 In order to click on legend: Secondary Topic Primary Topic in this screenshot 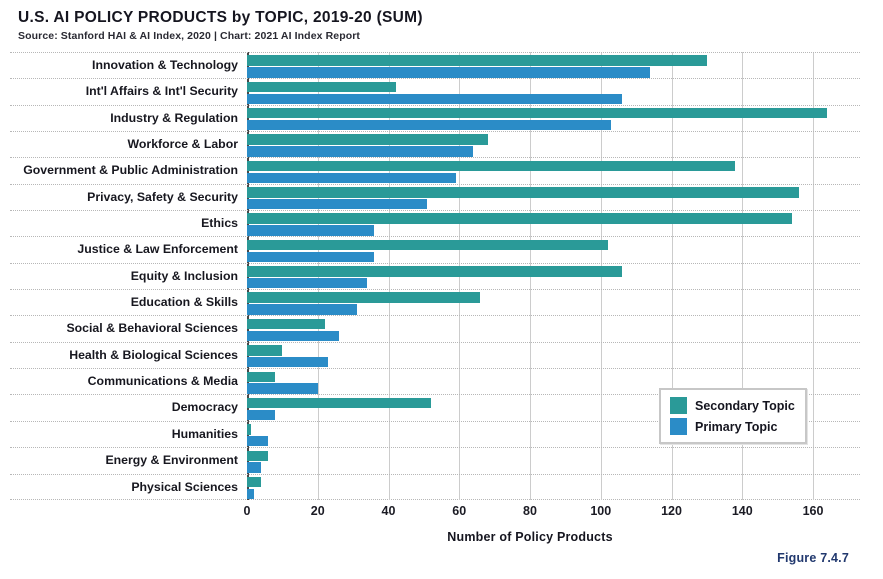, I will do `click(733, 416)`.